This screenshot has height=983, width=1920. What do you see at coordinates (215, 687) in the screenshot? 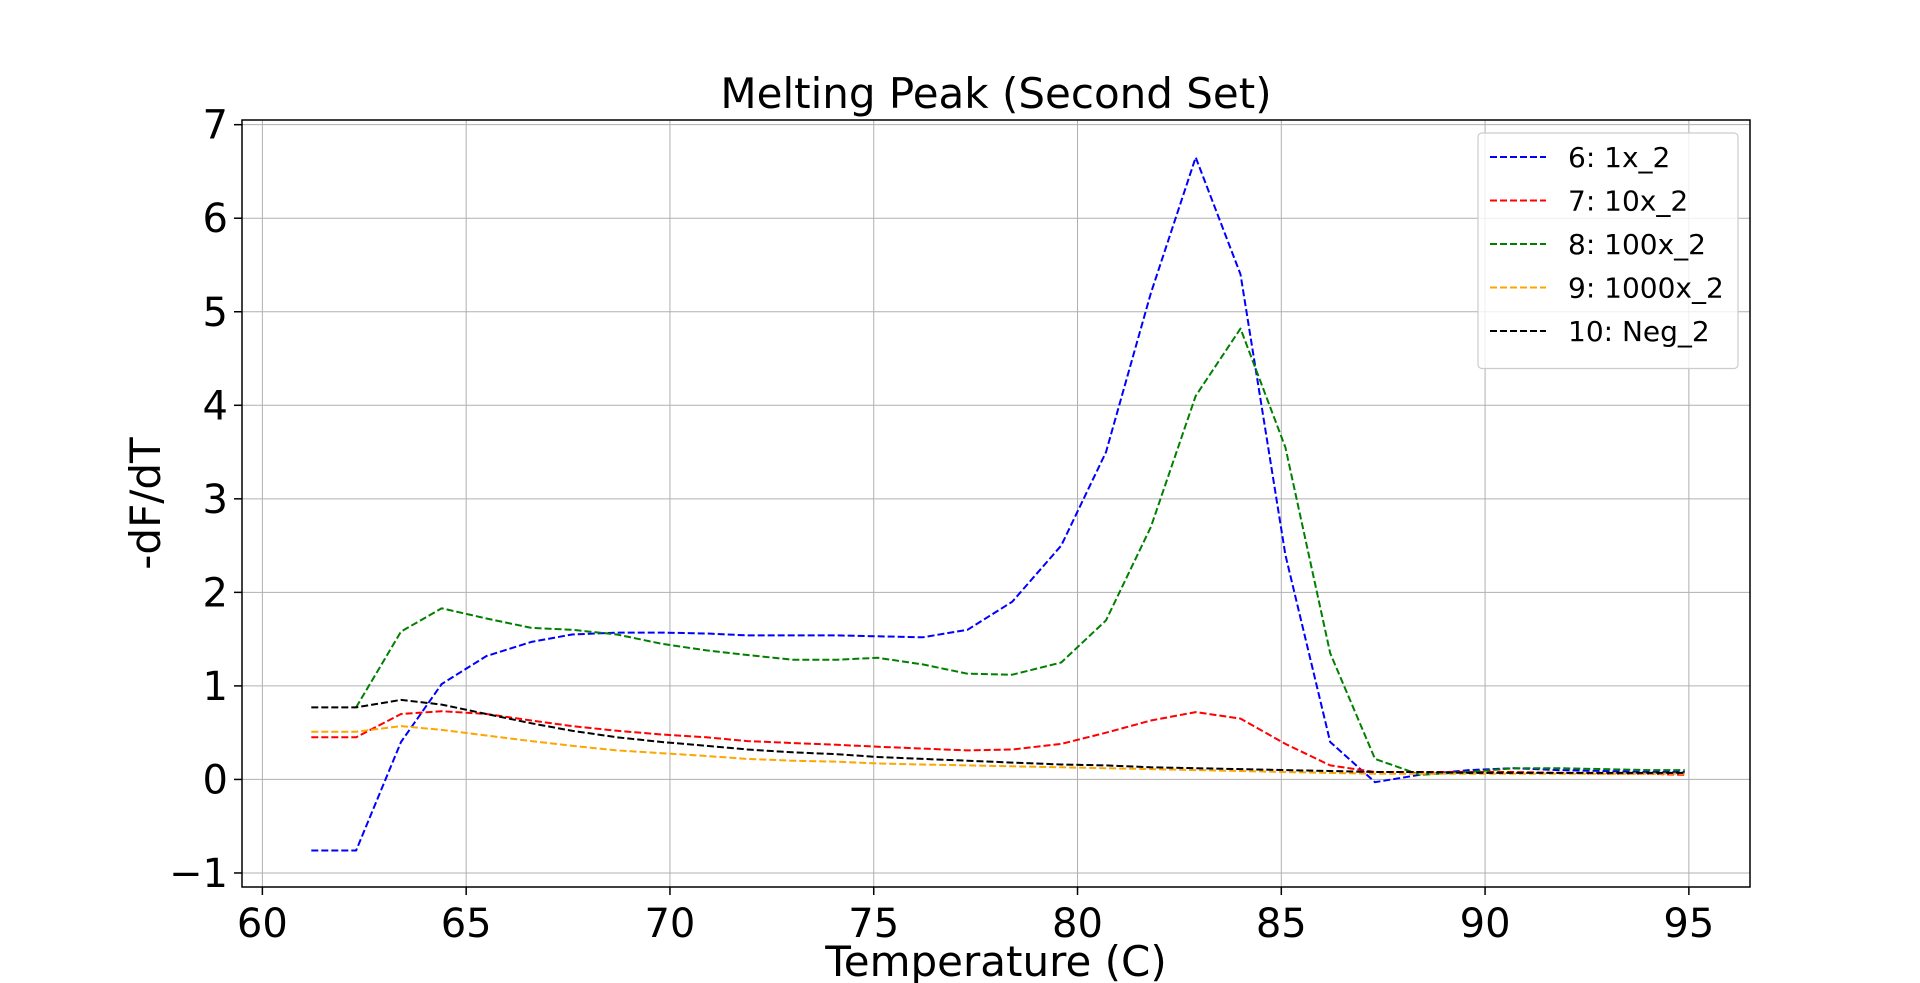
I see `y-tick-label: 1` at bounding box center [215, 687].